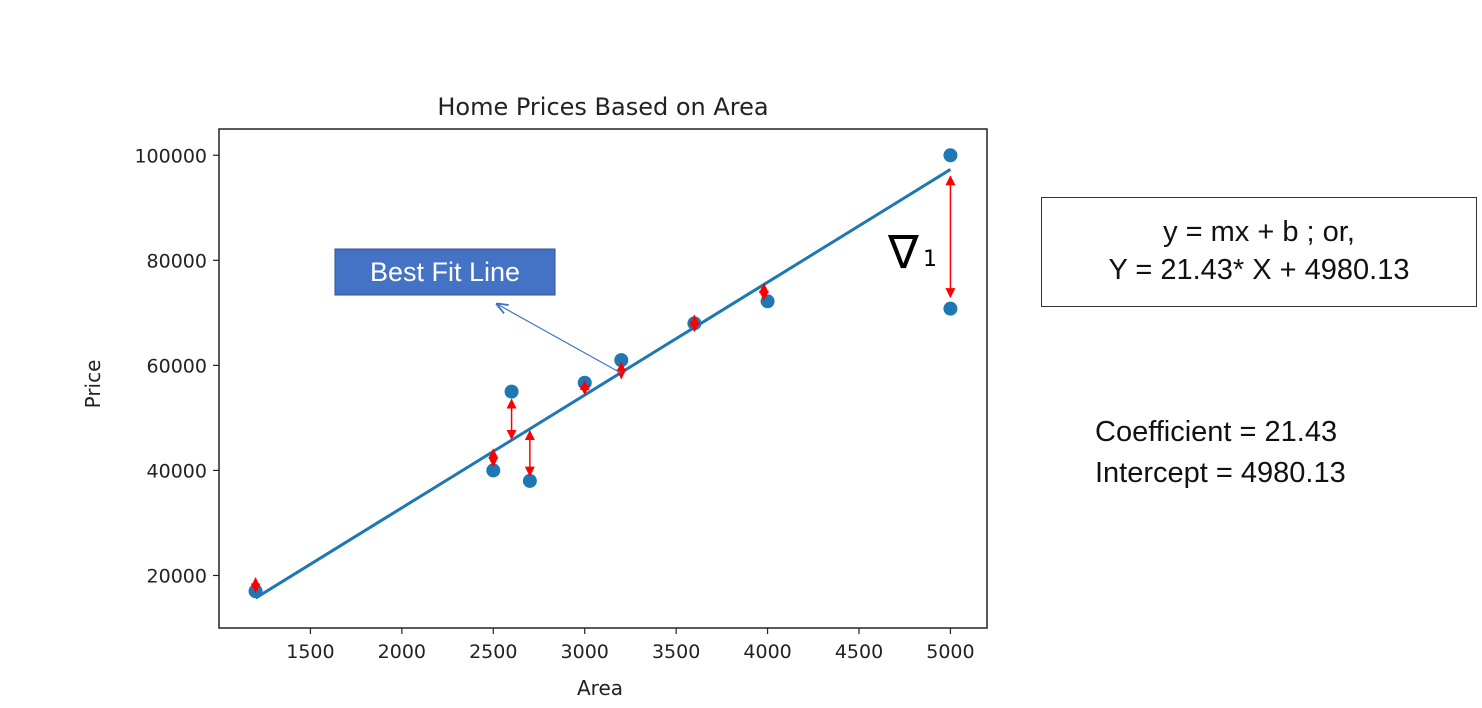  Describe the element at coordinates (903, 252) in the screenshot. I see `nabla-symbol: ∇` at that location.